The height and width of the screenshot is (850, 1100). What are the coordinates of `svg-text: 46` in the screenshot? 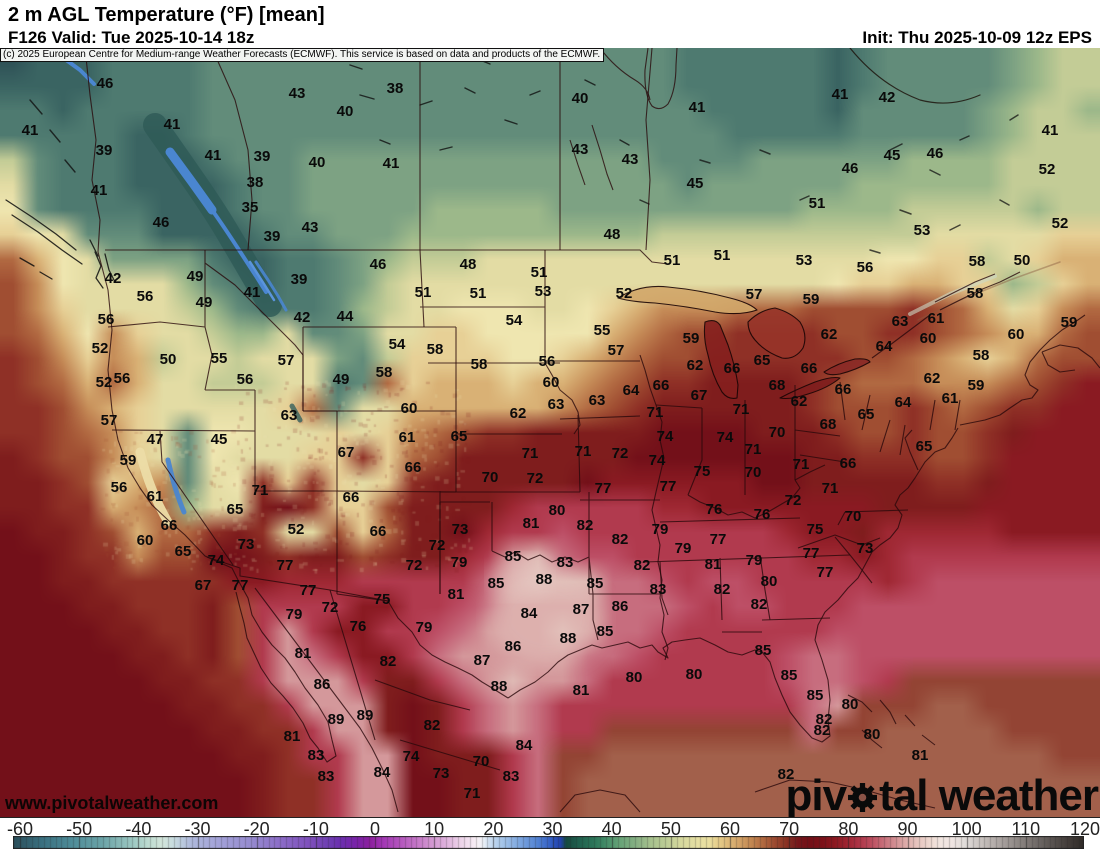 It's located at (935, 153).